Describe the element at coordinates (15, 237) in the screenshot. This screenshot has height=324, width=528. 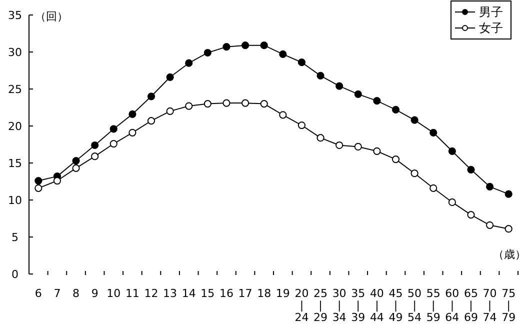
I see `y-tick-label: 5` at that location.